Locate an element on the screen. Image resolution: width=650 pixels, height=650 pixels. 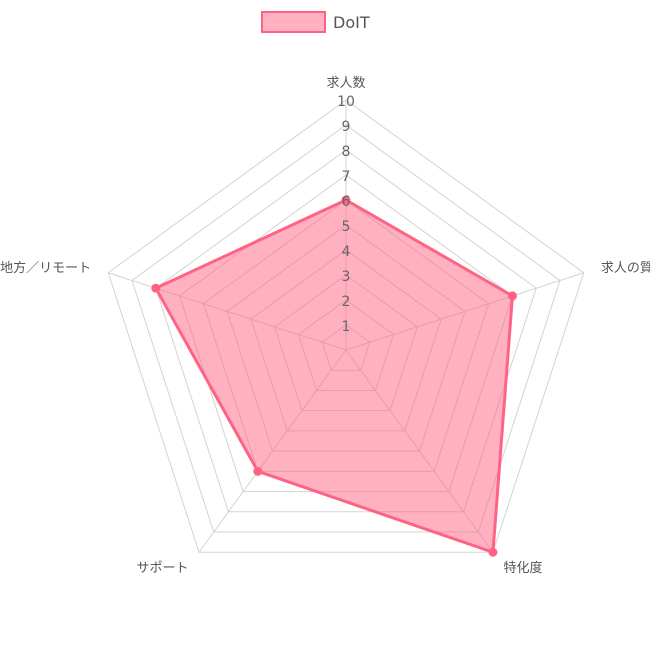
tick-label-3: 3 is located at coordinates (346, 277).